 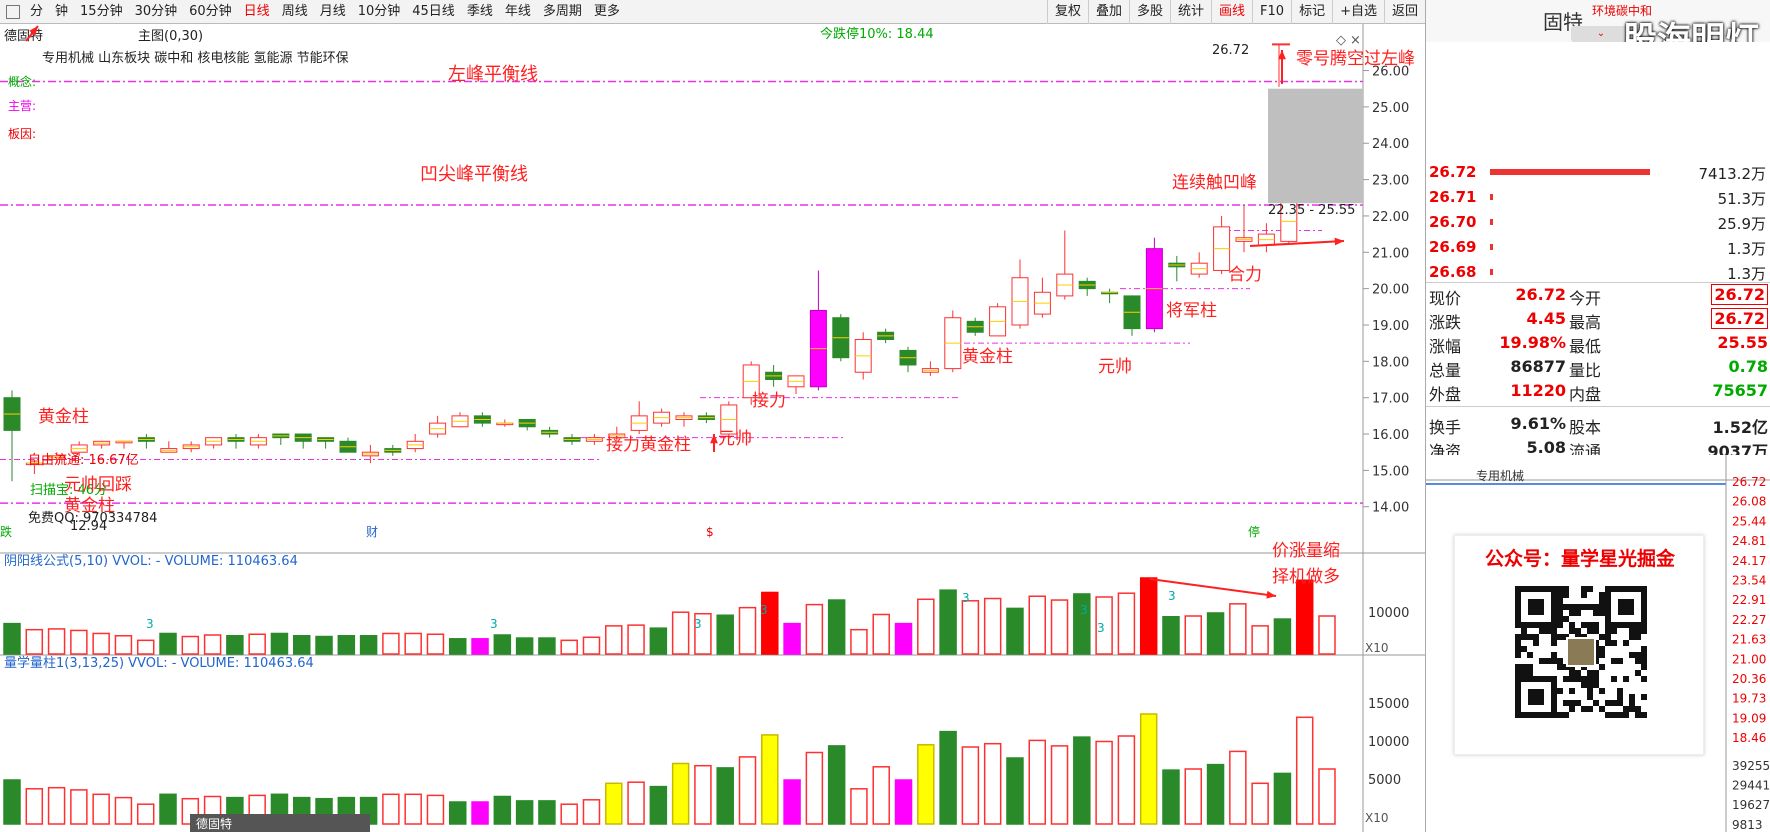 What do you see at coordinates (379, 11) in the screenshot?
I see `timeframe-tab-8: 10分钟` at bounding box center [379, 11].